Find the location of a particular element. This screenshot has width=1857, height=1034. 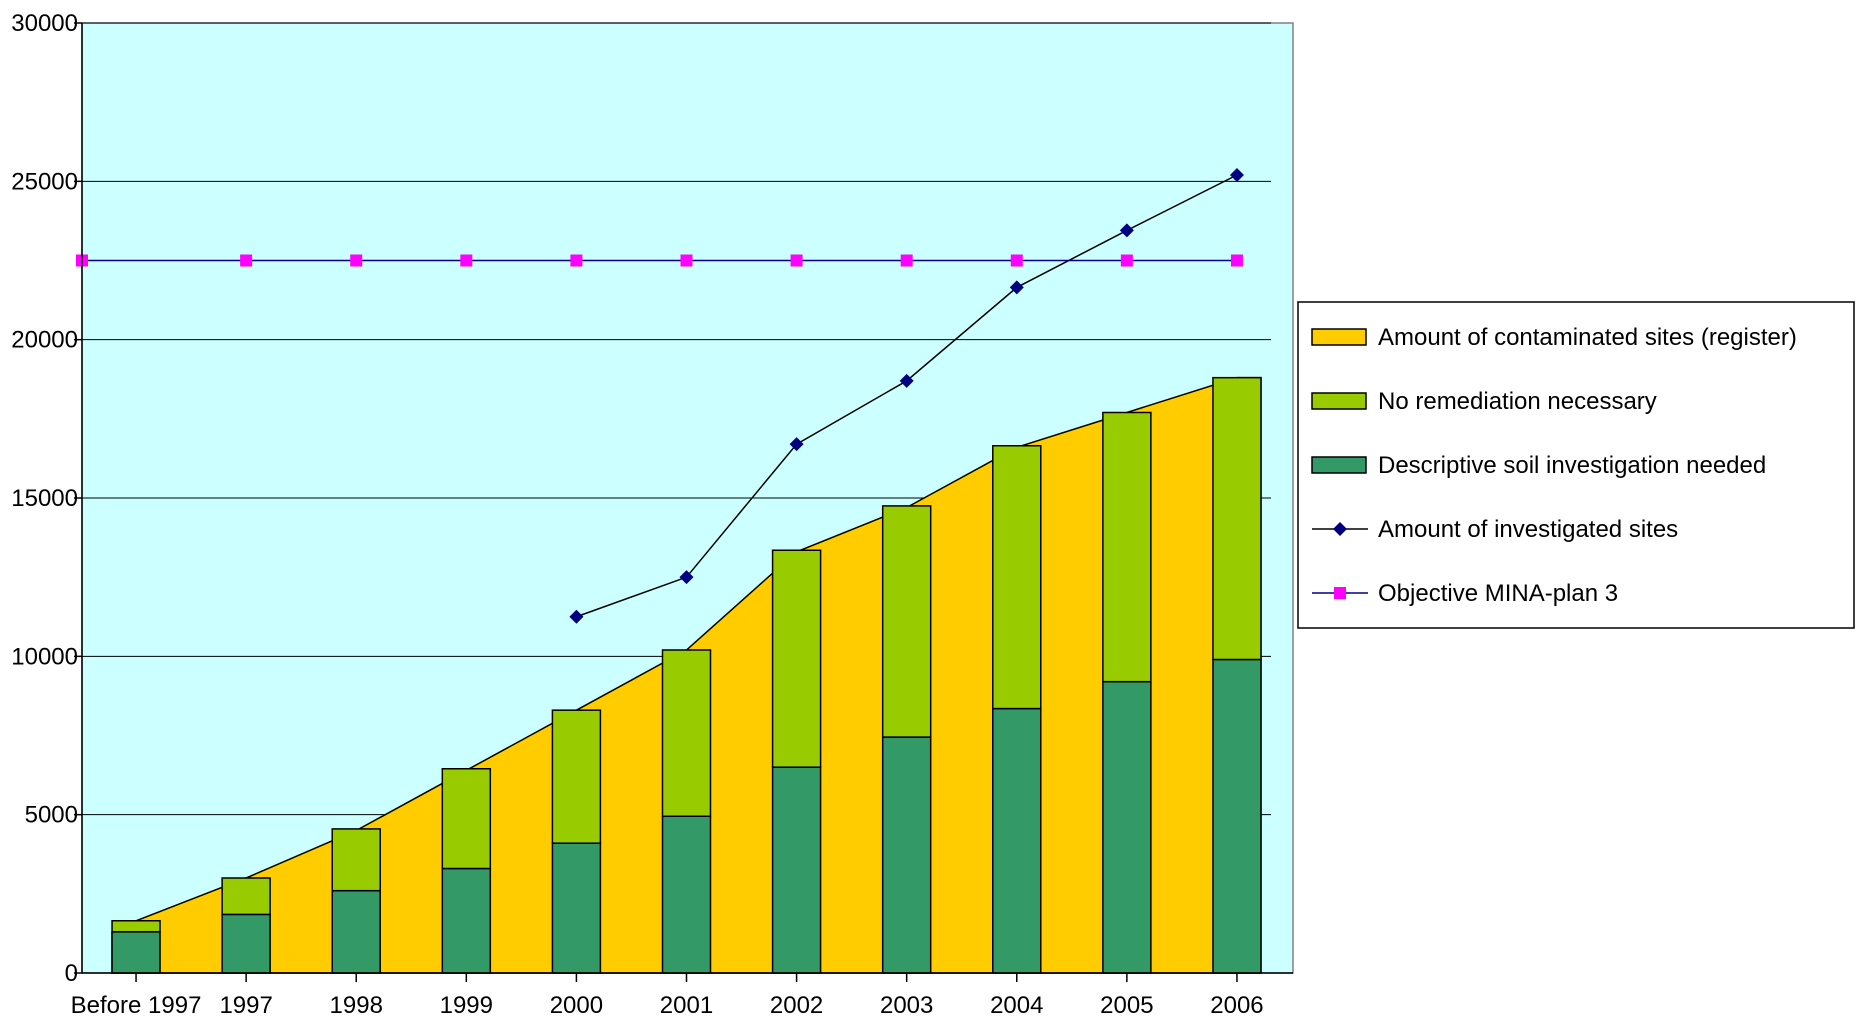

x-tick-label: 1999 is located at coordinates (466, 1005).